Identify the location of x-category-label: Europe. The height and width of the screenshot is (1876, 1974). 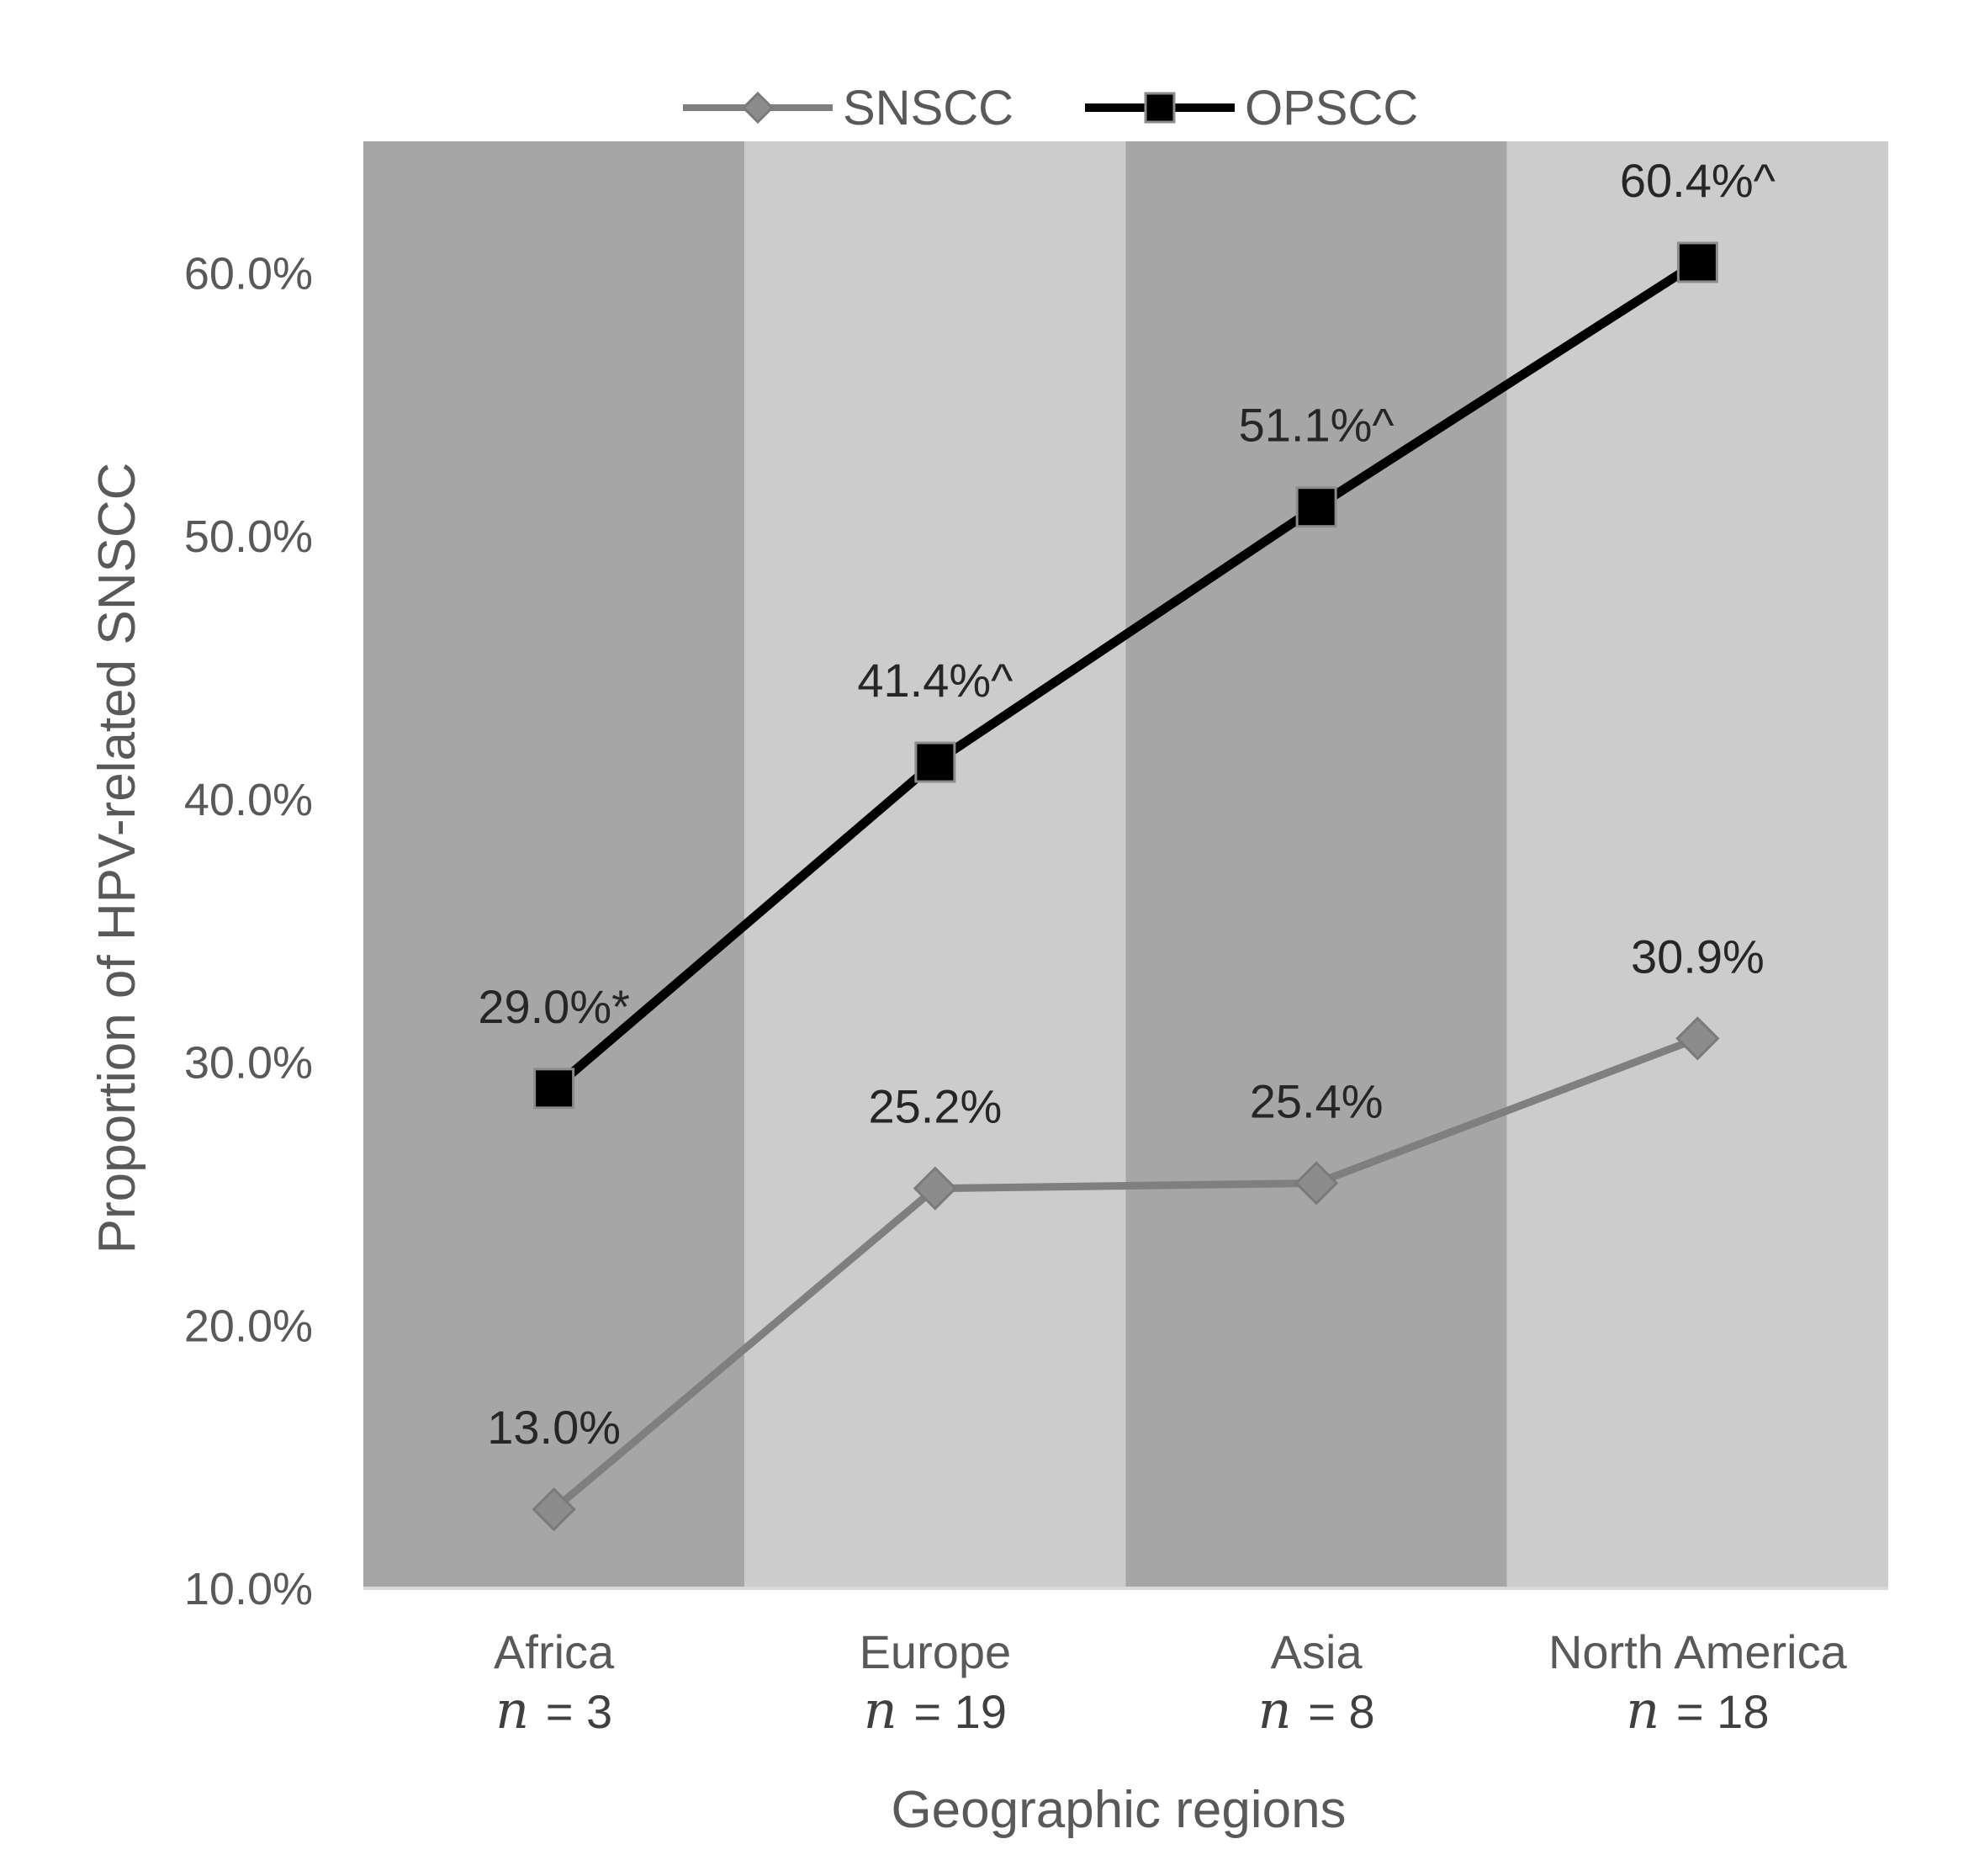
(936, 1651).